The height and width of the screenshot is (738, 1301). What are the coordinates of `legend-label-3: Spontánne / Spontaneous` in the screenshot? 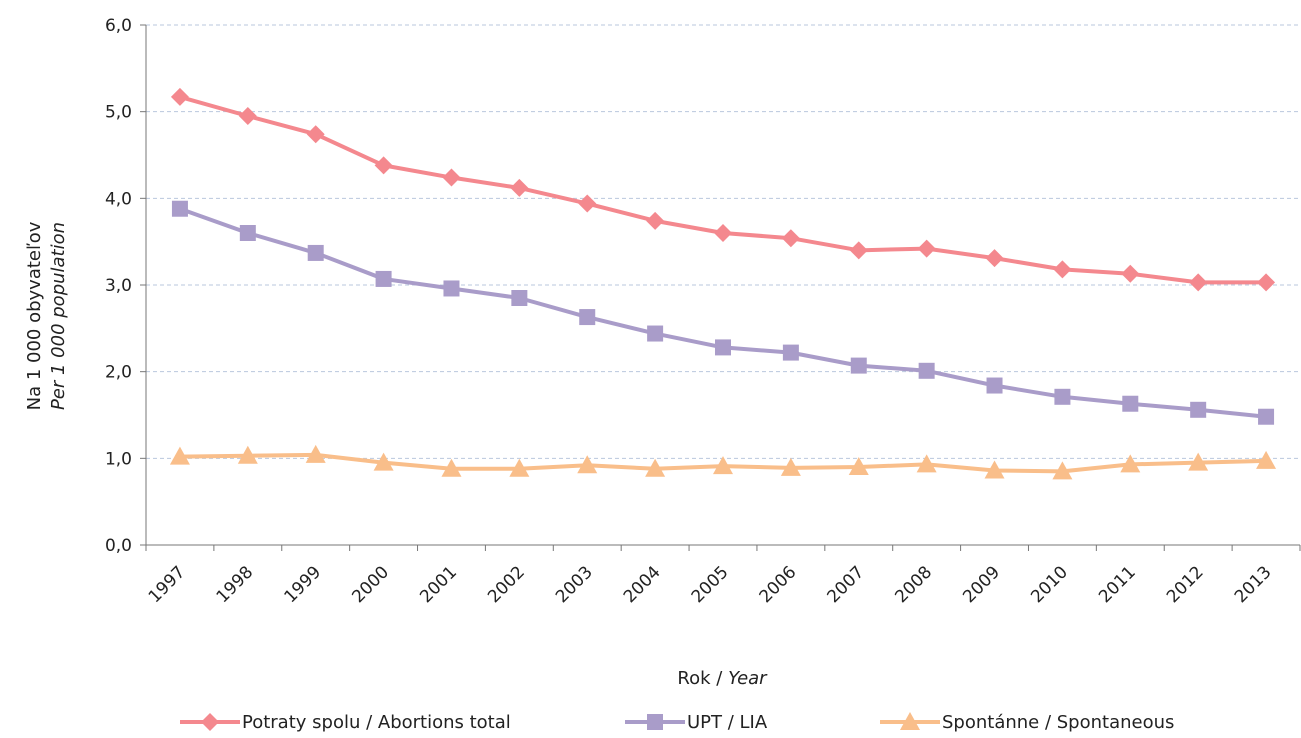 It's located at (1058, 722).